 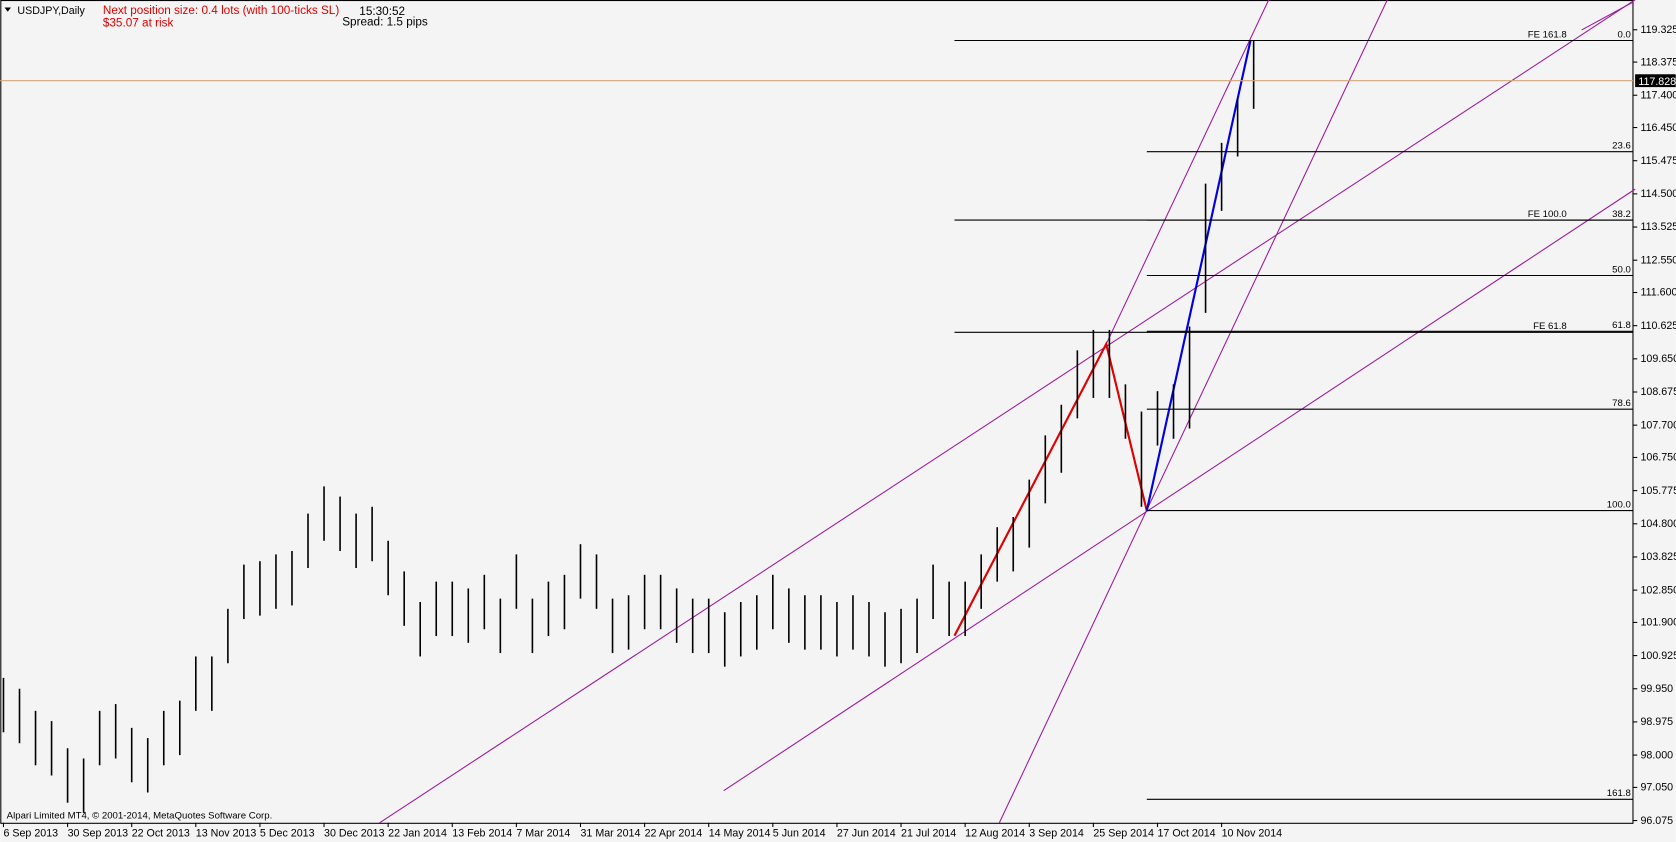 What do you see at coordinates (1621, 403) in the screenshot?
I see `fib-label: 78.6` at bounding box center [1621, 403].